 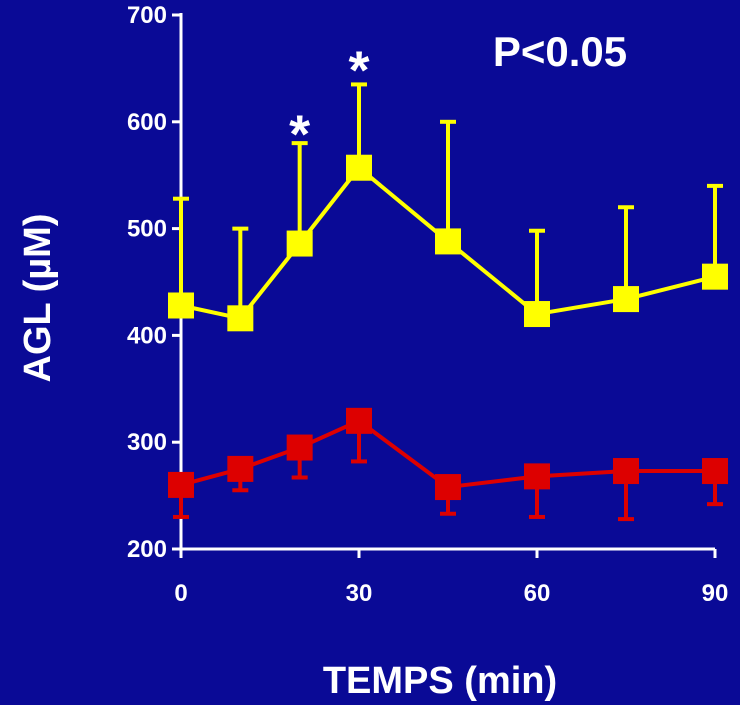 What do you see at coordinates (147, 122) in the screenshot?
I see `y-tick-label: 600` at bounding box center [147, 122].